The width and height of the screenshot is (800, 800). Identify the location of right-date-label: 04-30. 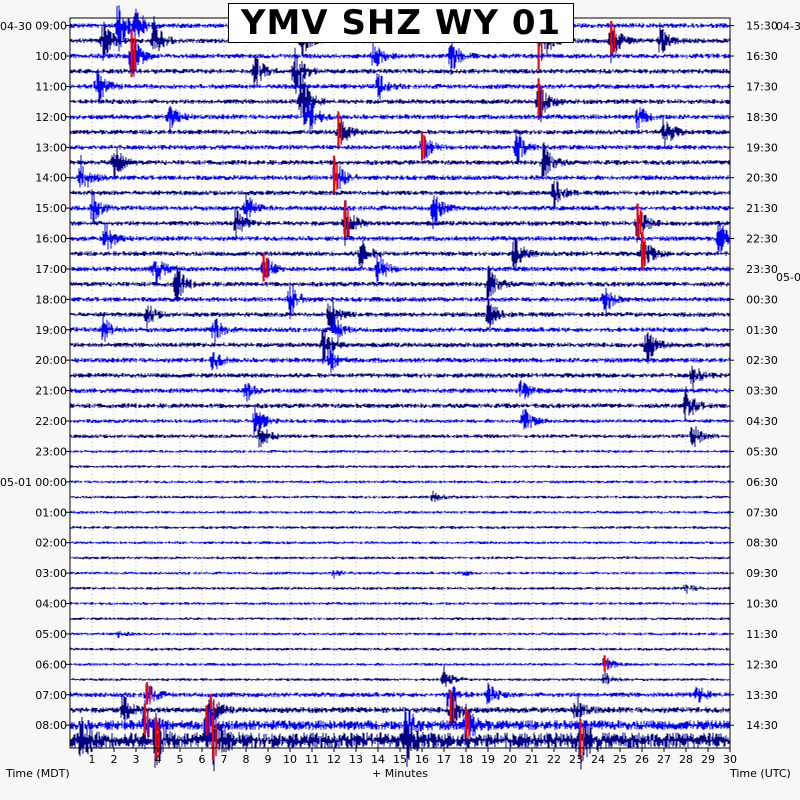
(788, 26).